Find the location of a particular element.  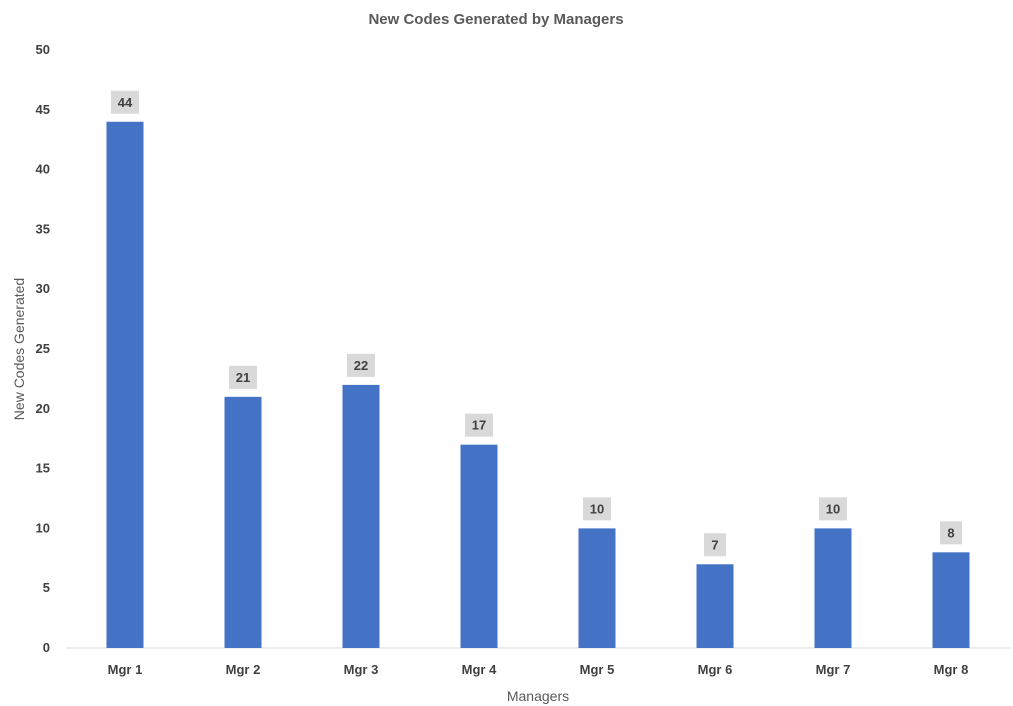

y-tick-label: 40 is located at coordinates (43, 169).